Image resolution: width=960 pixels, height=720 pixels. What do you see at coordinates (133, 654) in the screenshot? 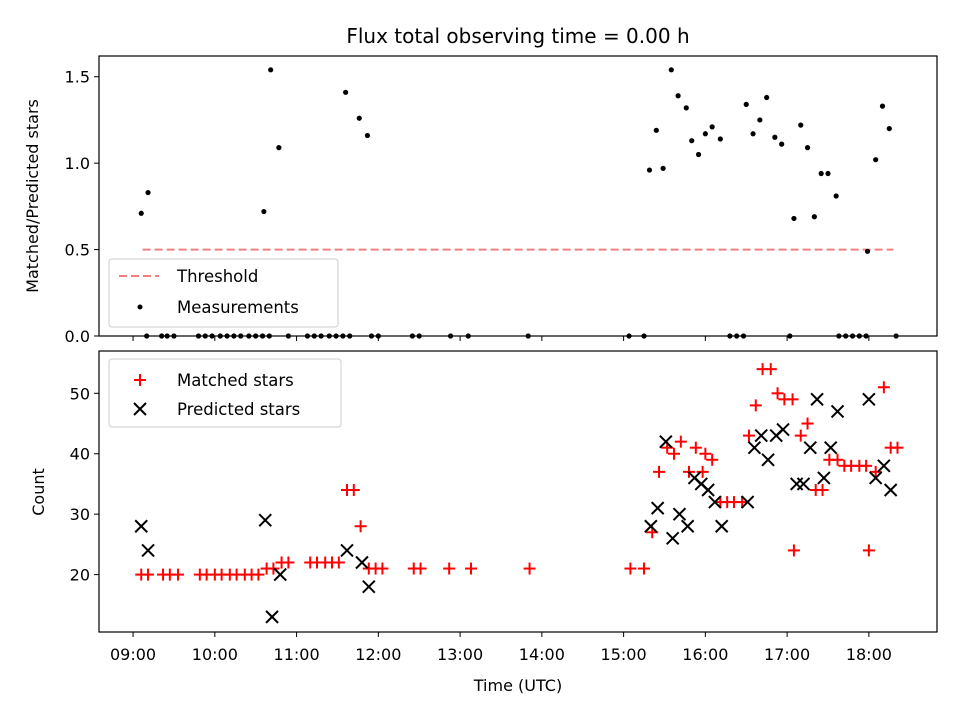
I see `bottom-x-tick-label: 09:00` at bounding box center [133, 654].